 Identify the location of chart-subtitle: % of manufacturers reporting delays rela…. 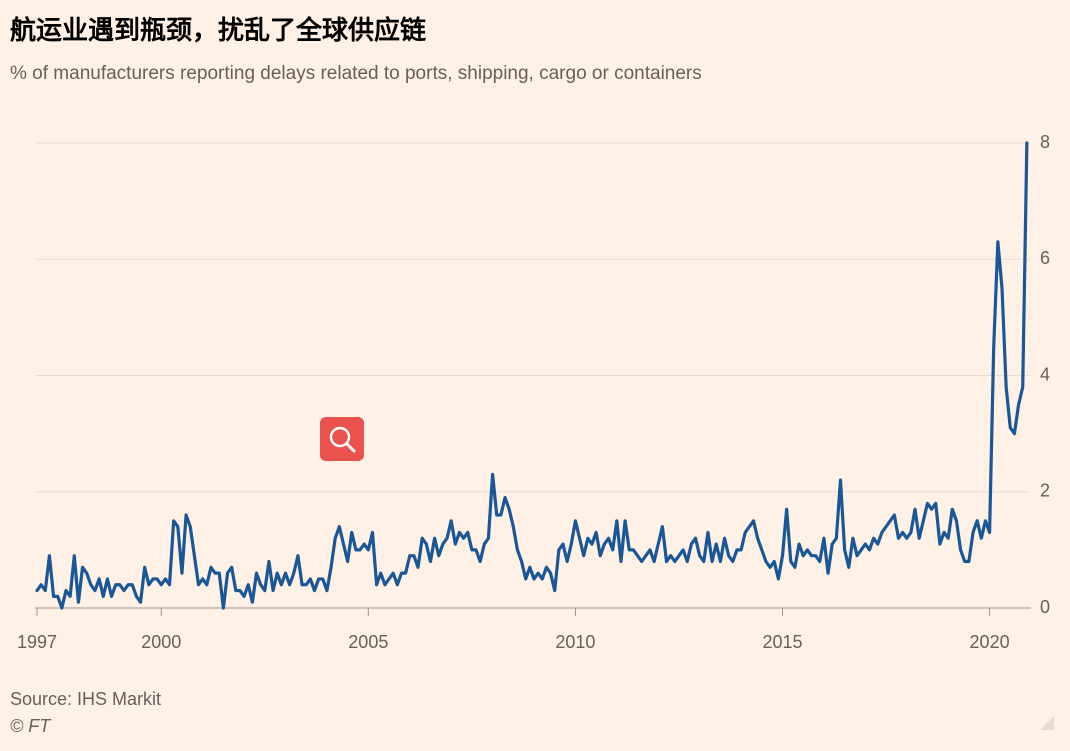
(356, 73).